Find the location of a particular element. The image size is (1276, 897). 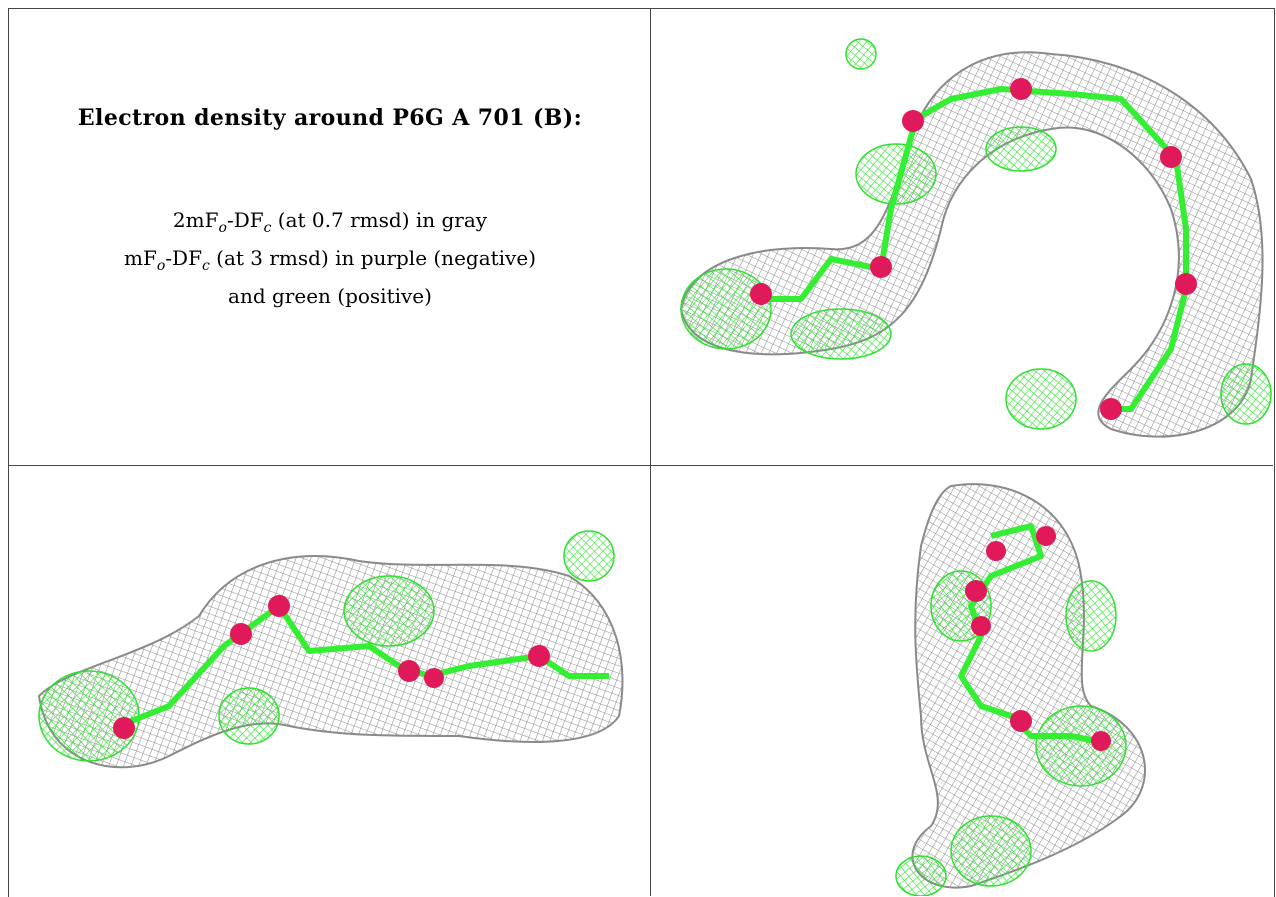

legend-line-positive: and green (positive) is located at coordinates (330, 296).